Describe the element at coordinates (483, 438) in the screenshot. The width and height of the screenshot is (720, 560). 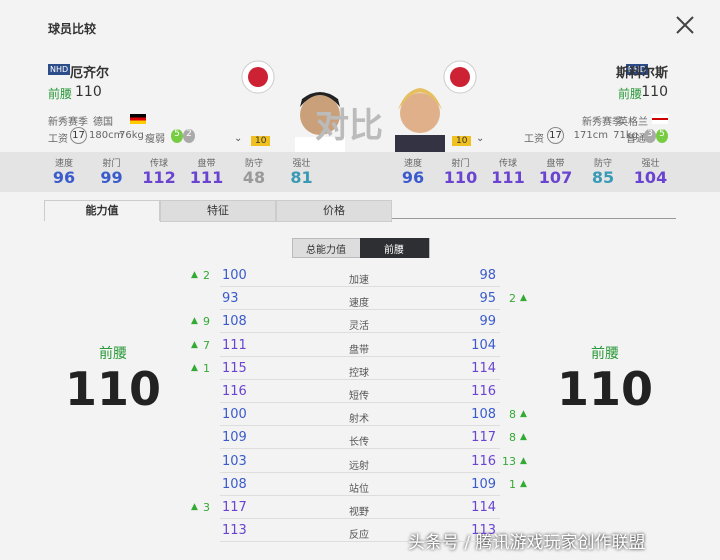
I see `right-value: 117` at that location.